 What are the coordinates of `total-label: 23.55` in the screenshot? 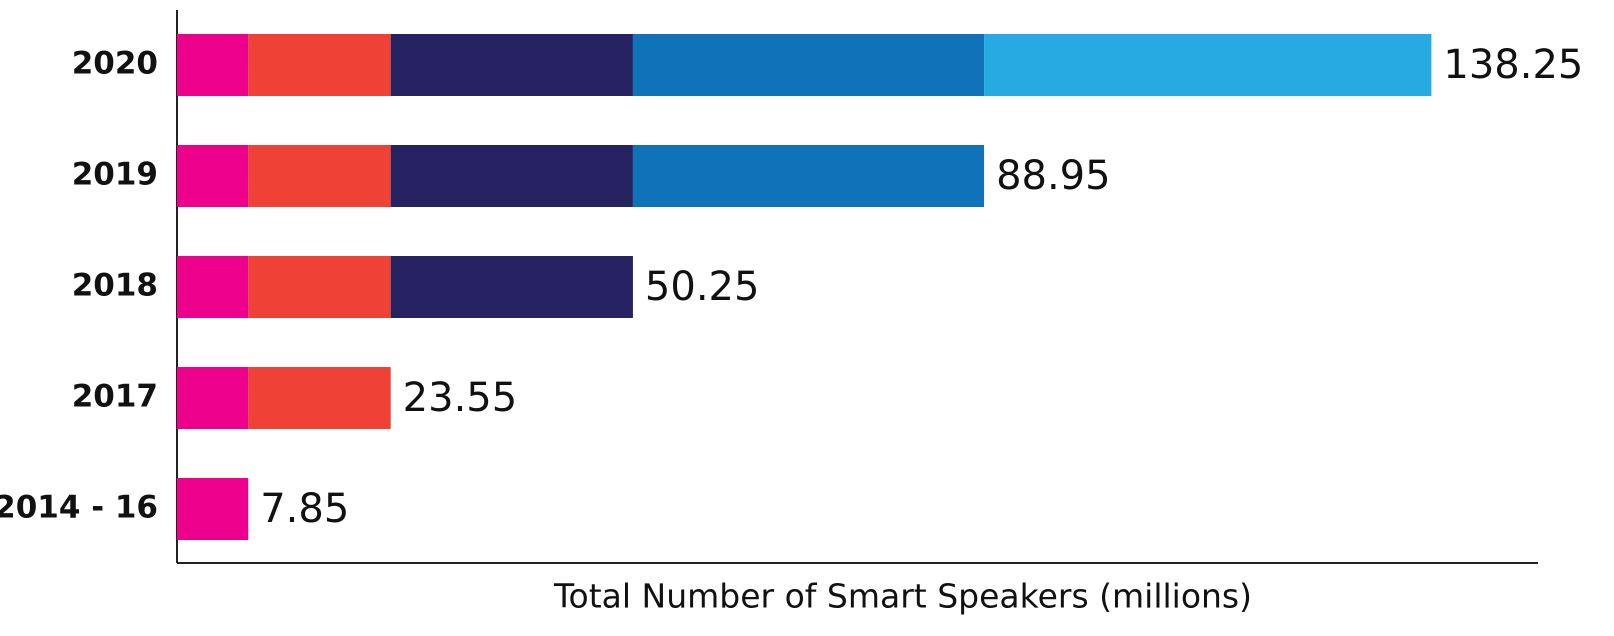 It's located at (460, 398).